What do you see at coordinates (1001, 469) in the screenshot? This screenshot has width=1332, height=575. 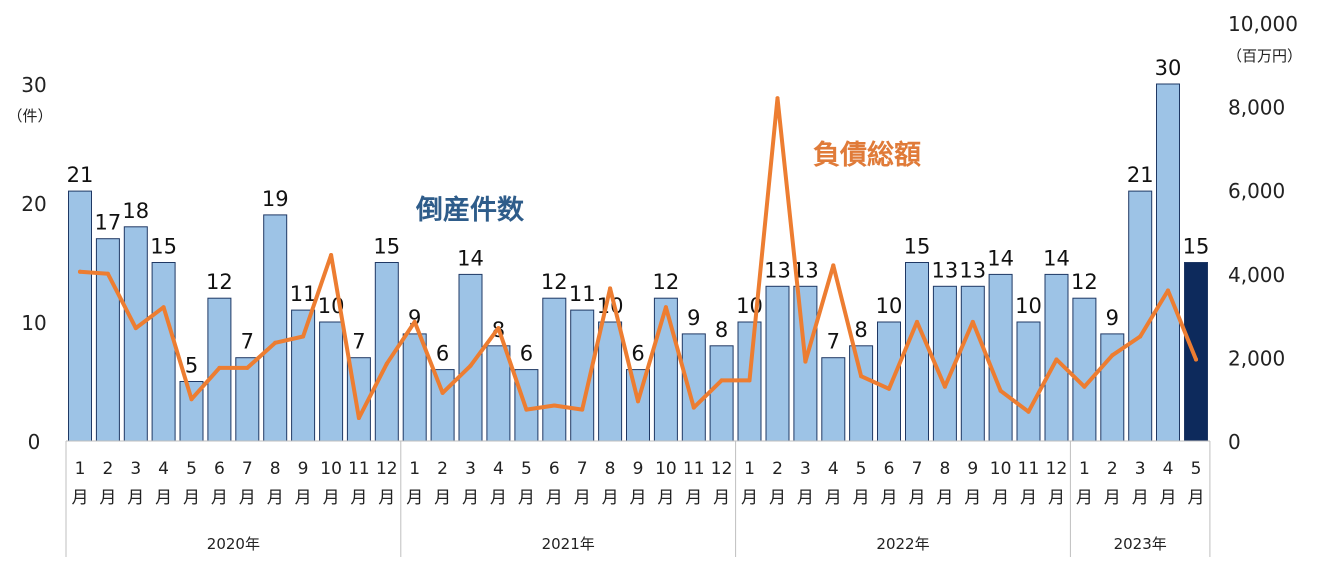 I see `month-number-label: 10` at bounding box center [1001, 469].